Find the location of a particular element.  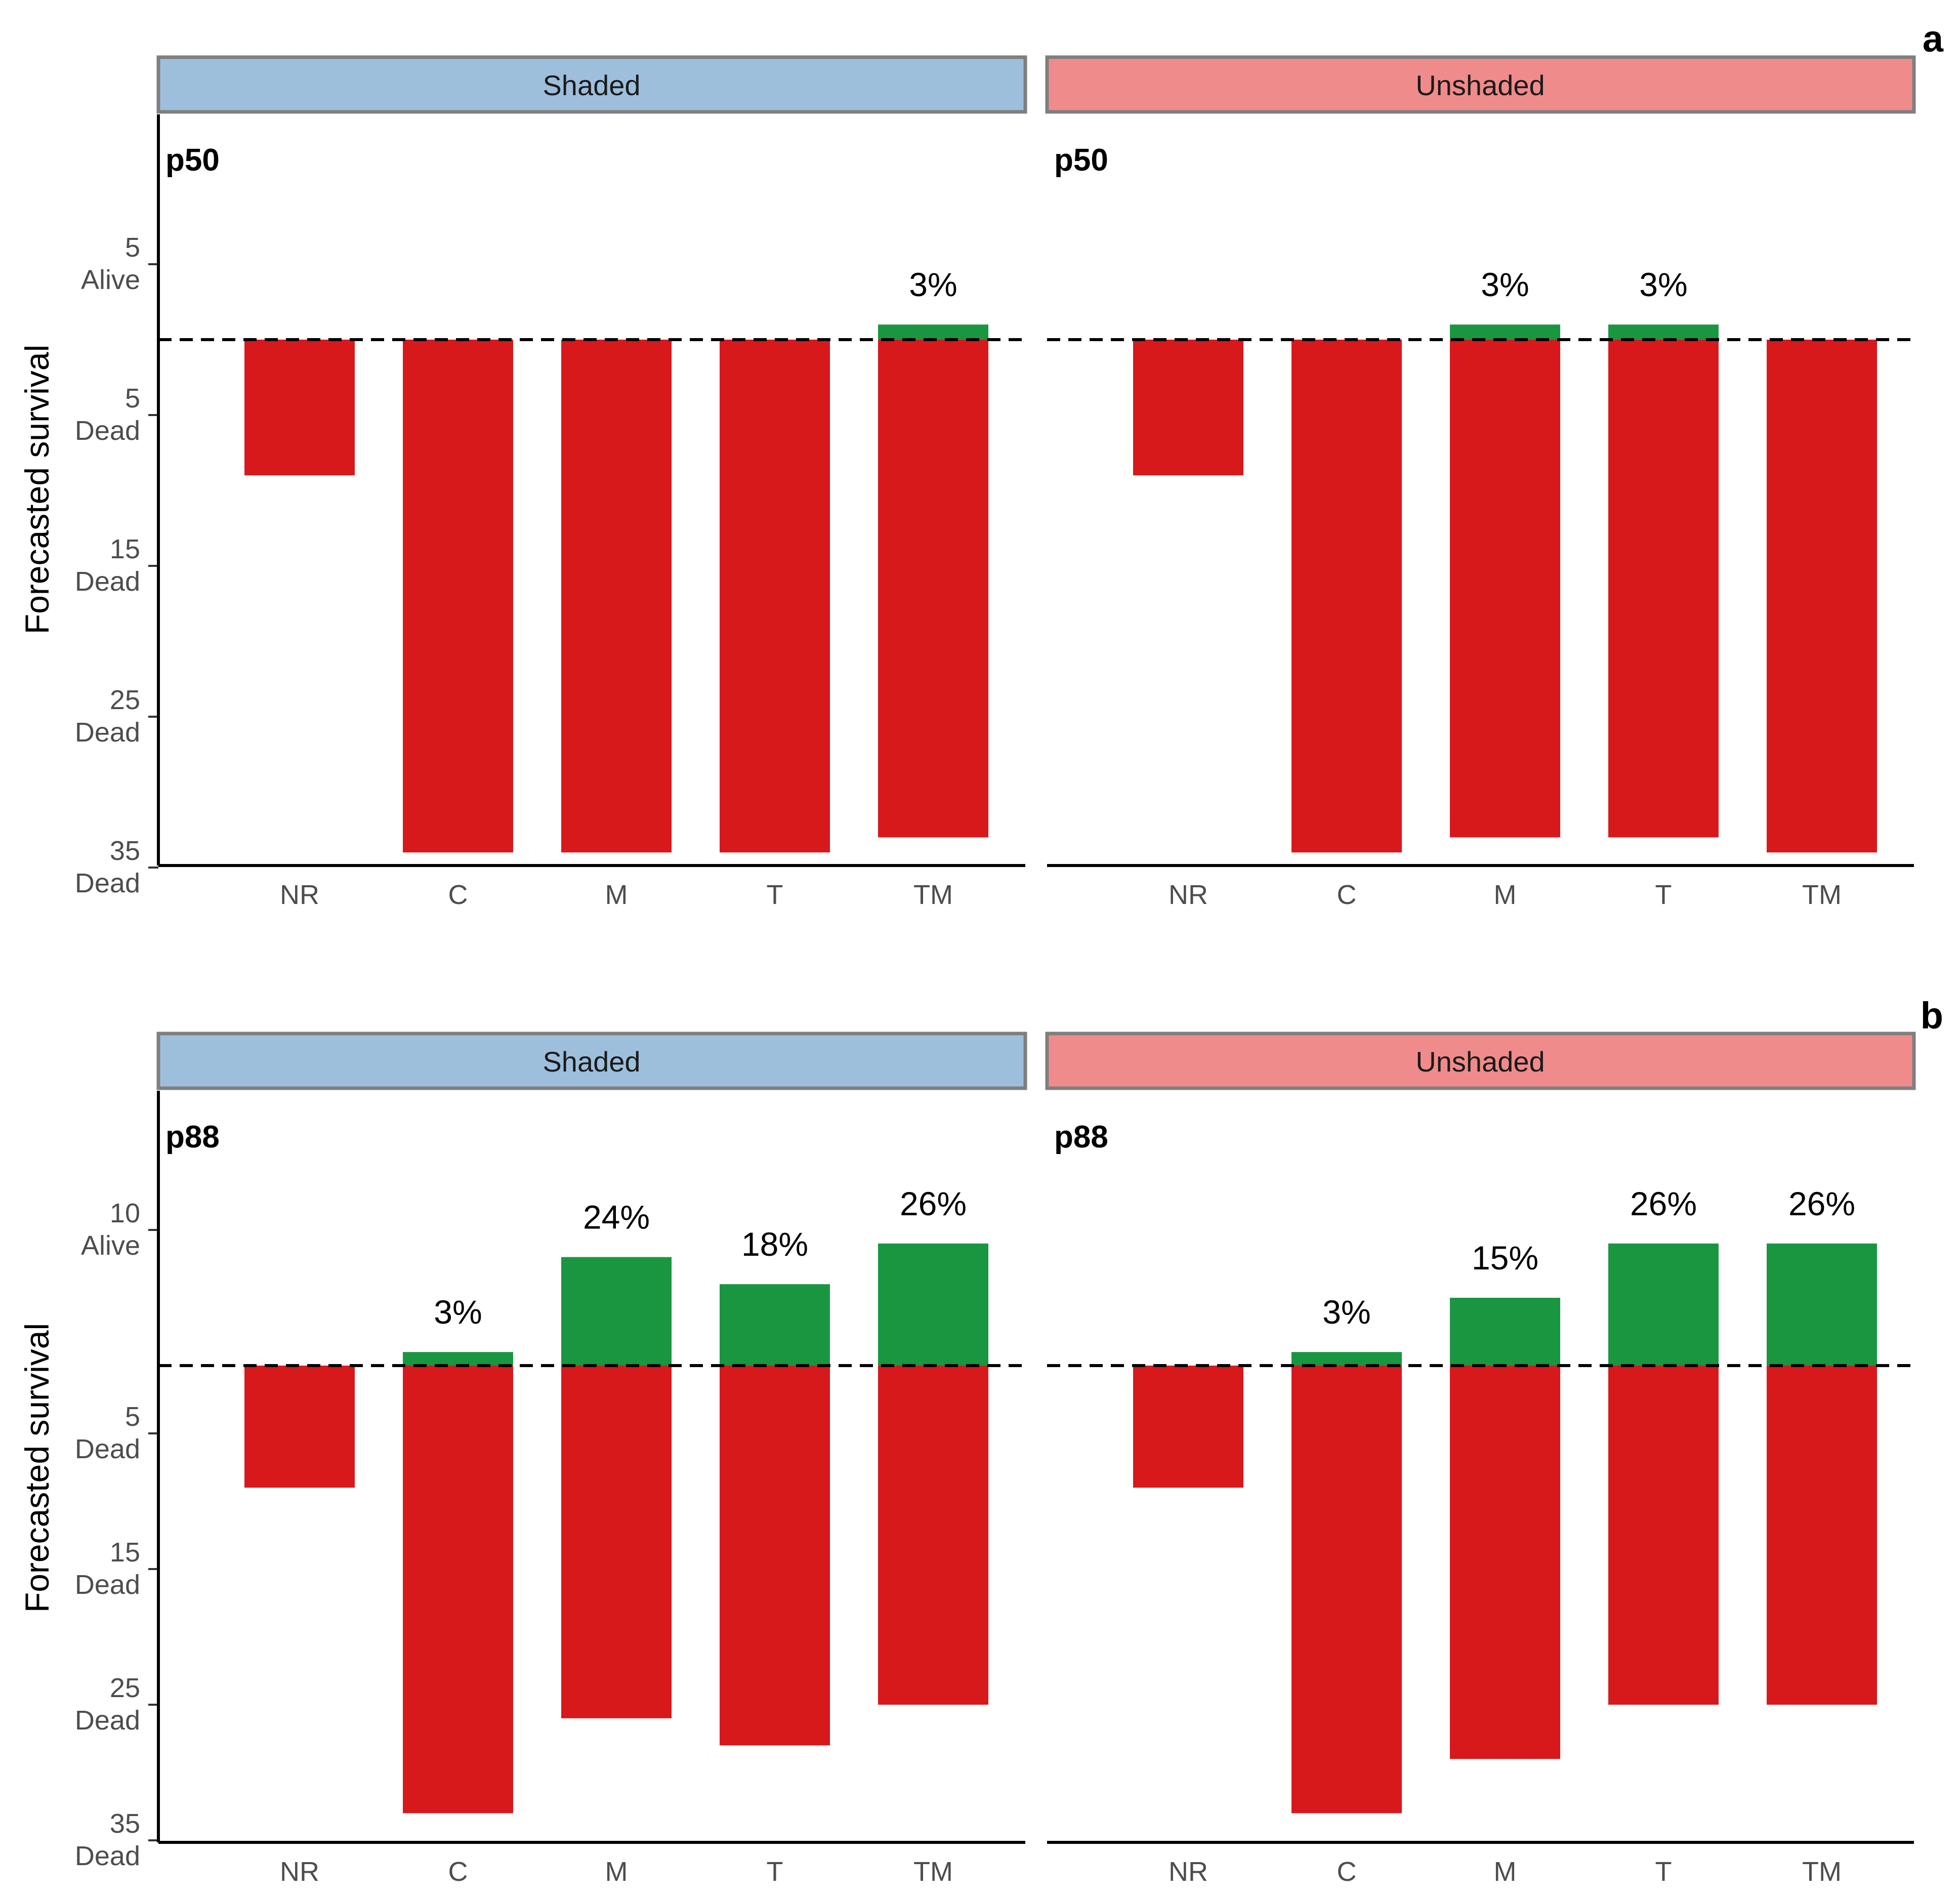

pct-label-m: 3% is located at coordinates (1505, 284).